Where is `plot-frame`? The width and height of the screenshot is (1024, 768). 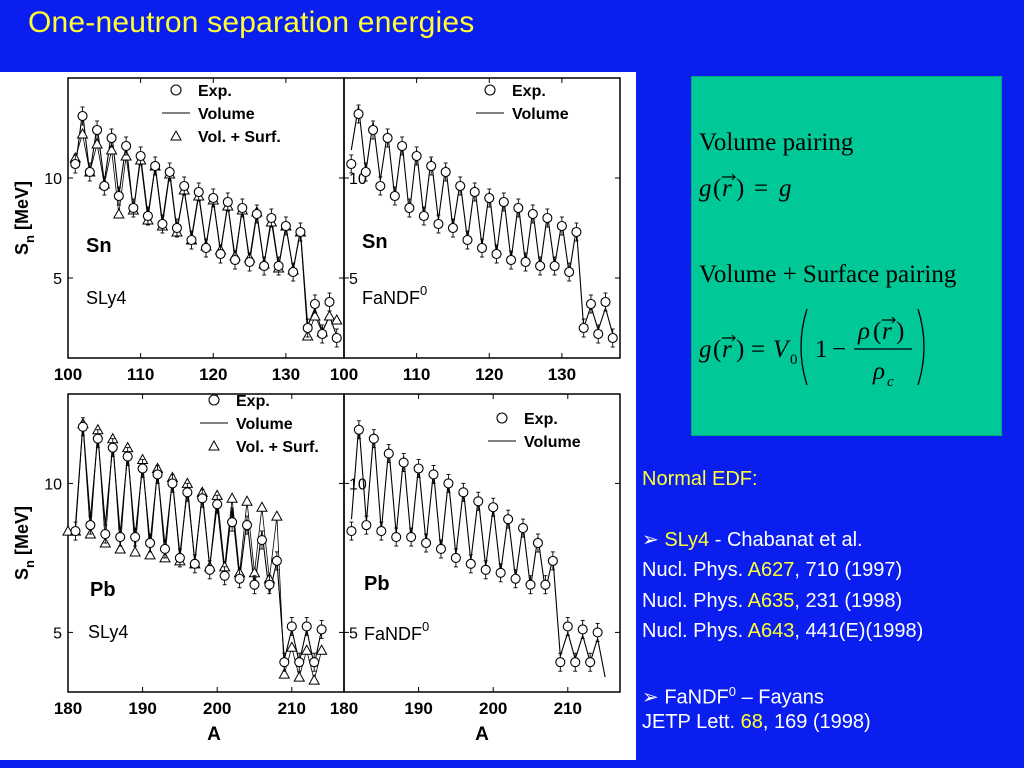 plot-frame is located at coordinates (482, 543).